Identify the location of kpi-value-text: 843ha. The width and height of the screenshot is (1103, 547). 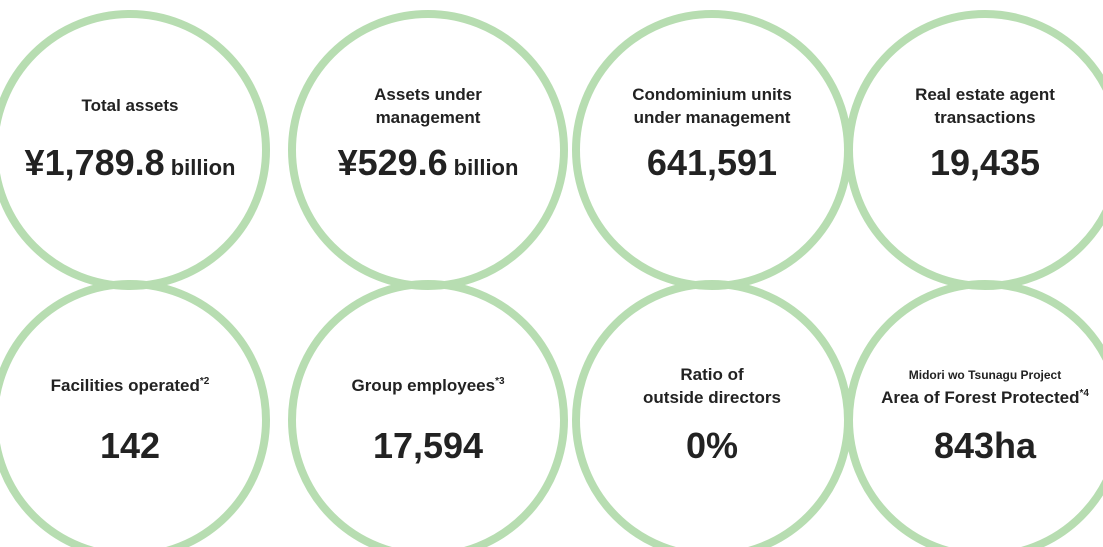
(985, 445).